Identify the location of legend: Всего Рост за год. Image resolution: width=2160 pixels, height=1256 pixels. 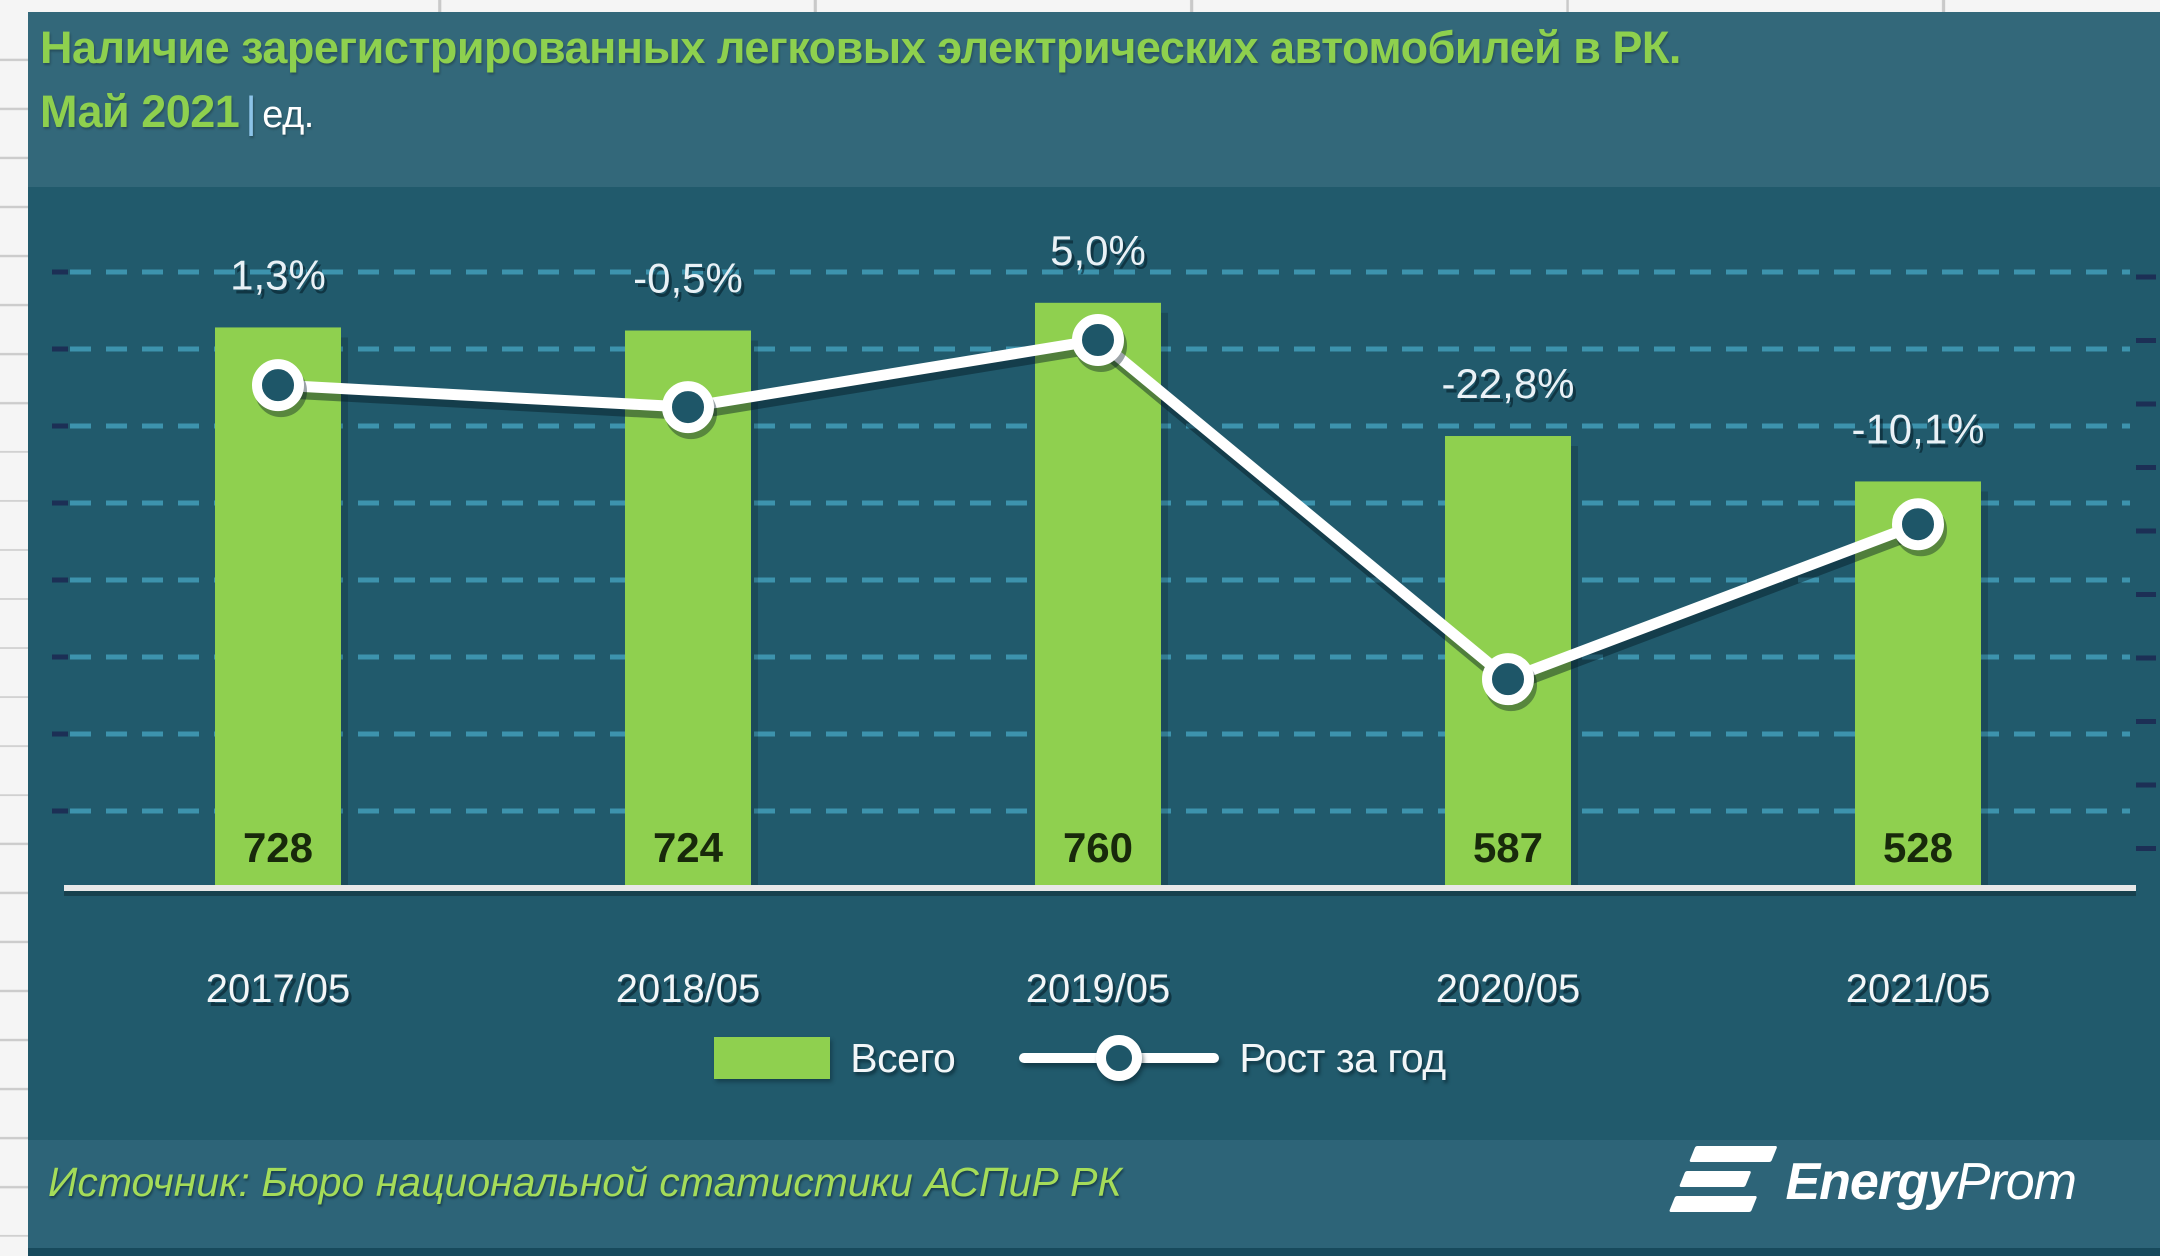
(1080, 1058).